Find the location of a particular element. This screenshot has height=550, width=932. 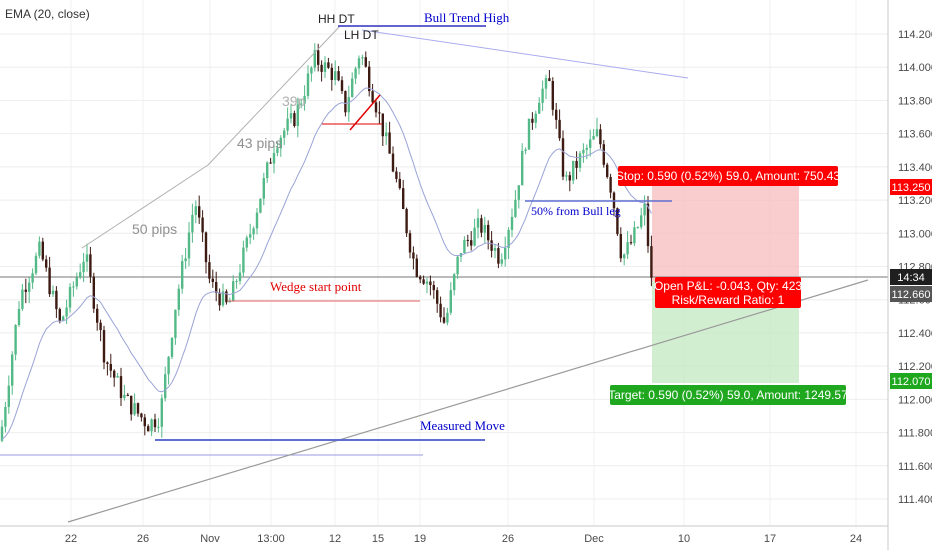

time-axis: 22 26 Nov 13:00 12 15 19 26 Dec 10 17 24 is located at coordinates (463, 539).